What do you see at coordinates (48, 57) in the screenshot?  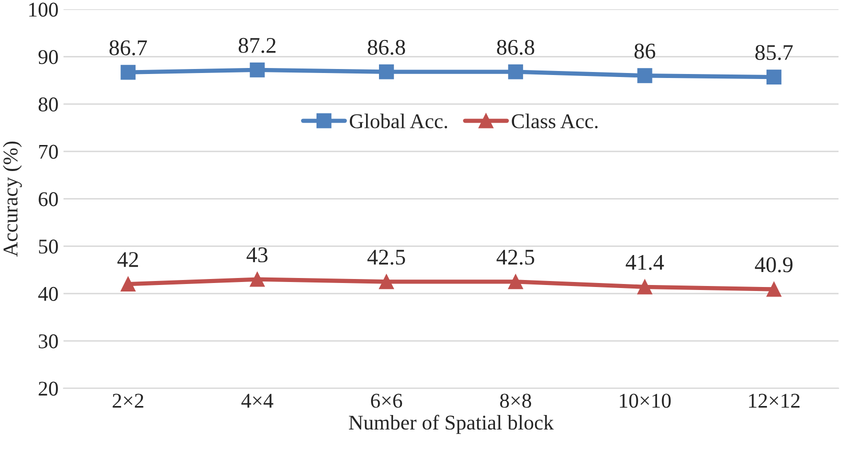 I see `y-tick-label: 90` at bounding box center [48, 57].